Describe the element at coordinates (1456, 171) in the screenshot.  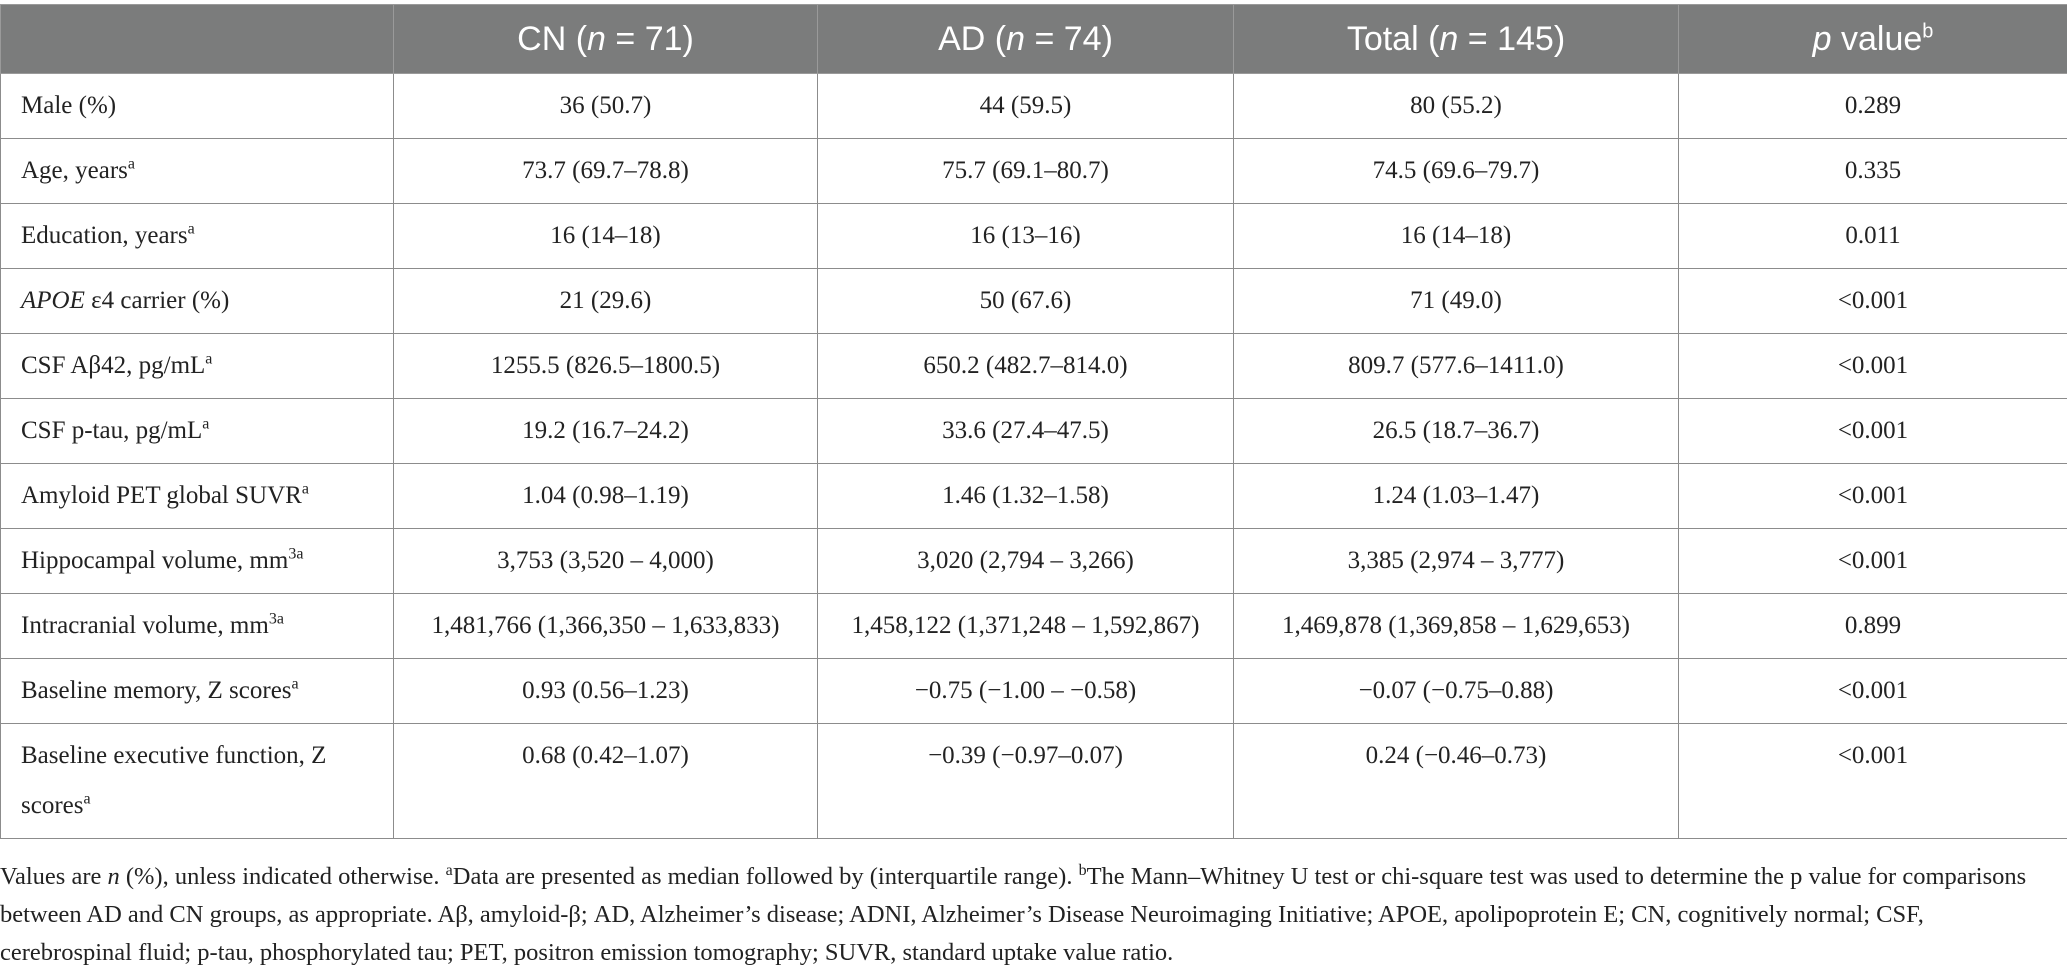
I see `cell-total: 74.5 (69.6–79.7)` at that location.